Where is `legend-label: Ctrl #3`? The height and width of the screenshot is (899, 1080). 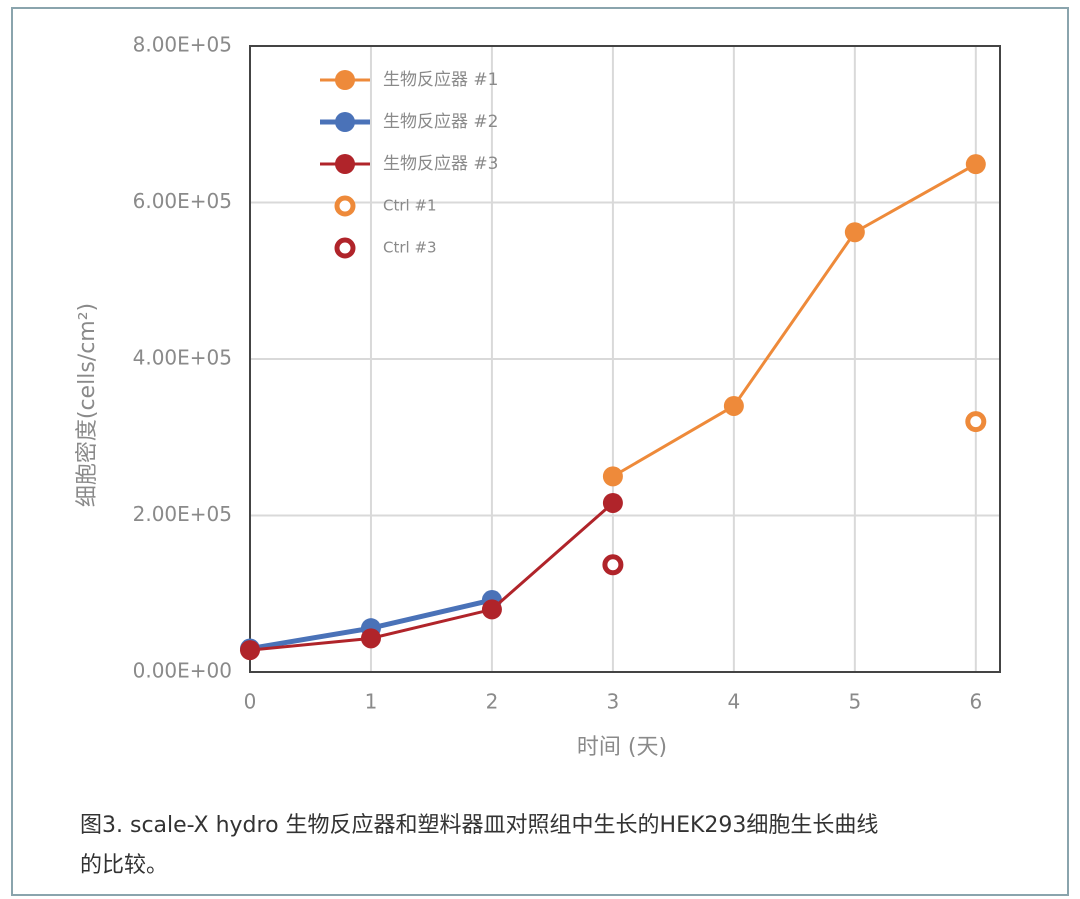 legend-label: Ctrl #3 is located at coordinates (410, 248).